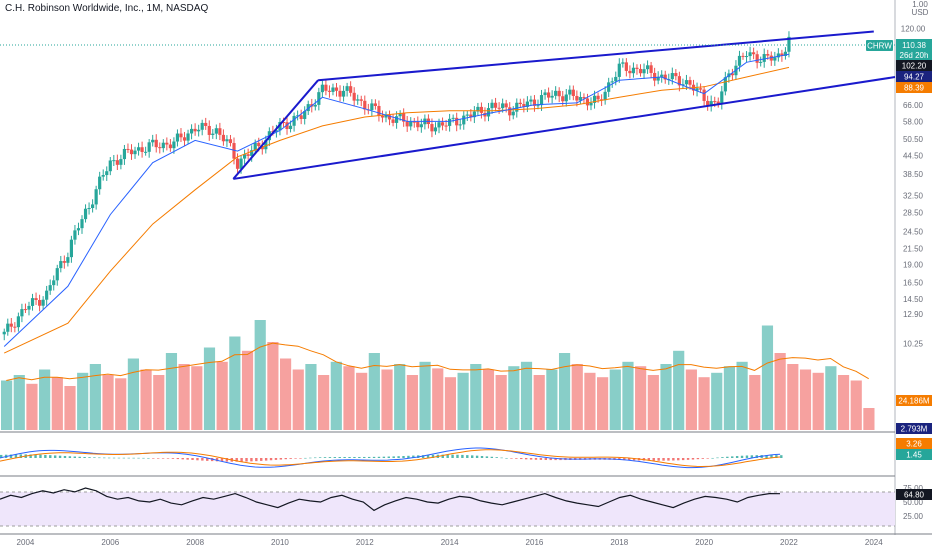  I want to click on price-axis-tick-label: 24.50, so click(913, 232).